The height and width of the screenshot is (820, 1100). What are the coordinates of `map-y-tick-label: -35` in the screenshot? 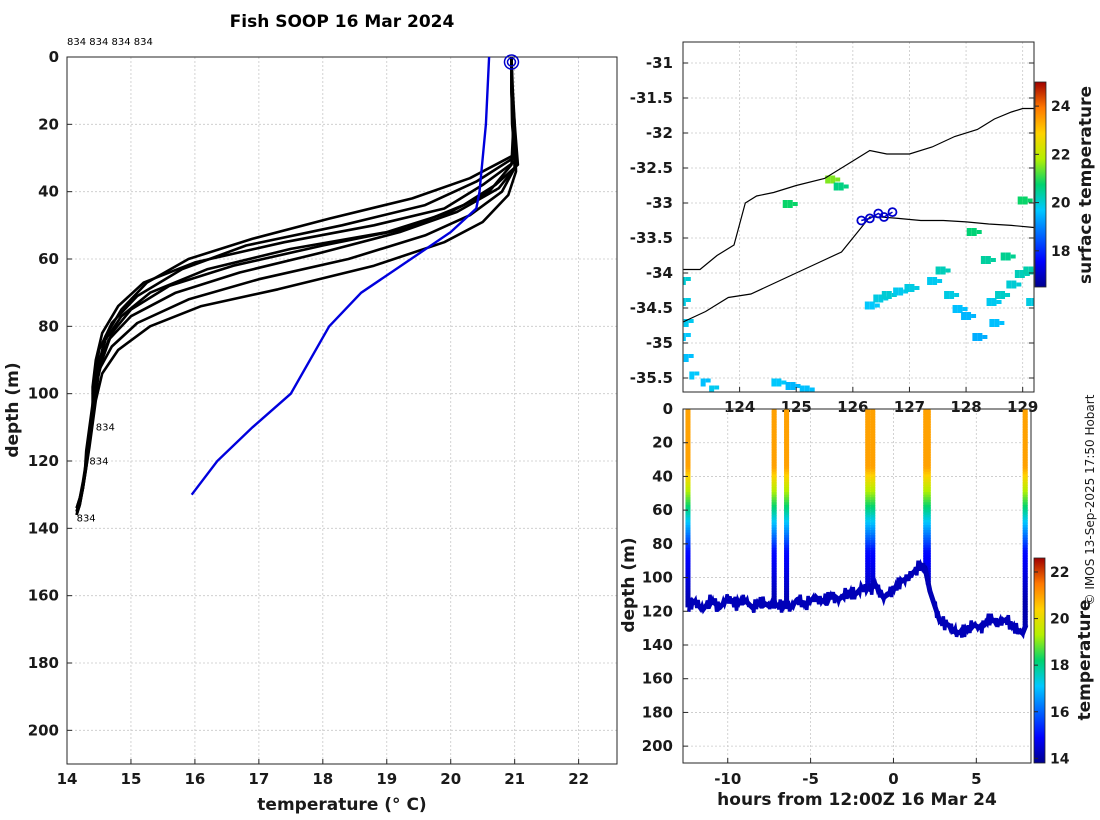 It's located at (659, 343).